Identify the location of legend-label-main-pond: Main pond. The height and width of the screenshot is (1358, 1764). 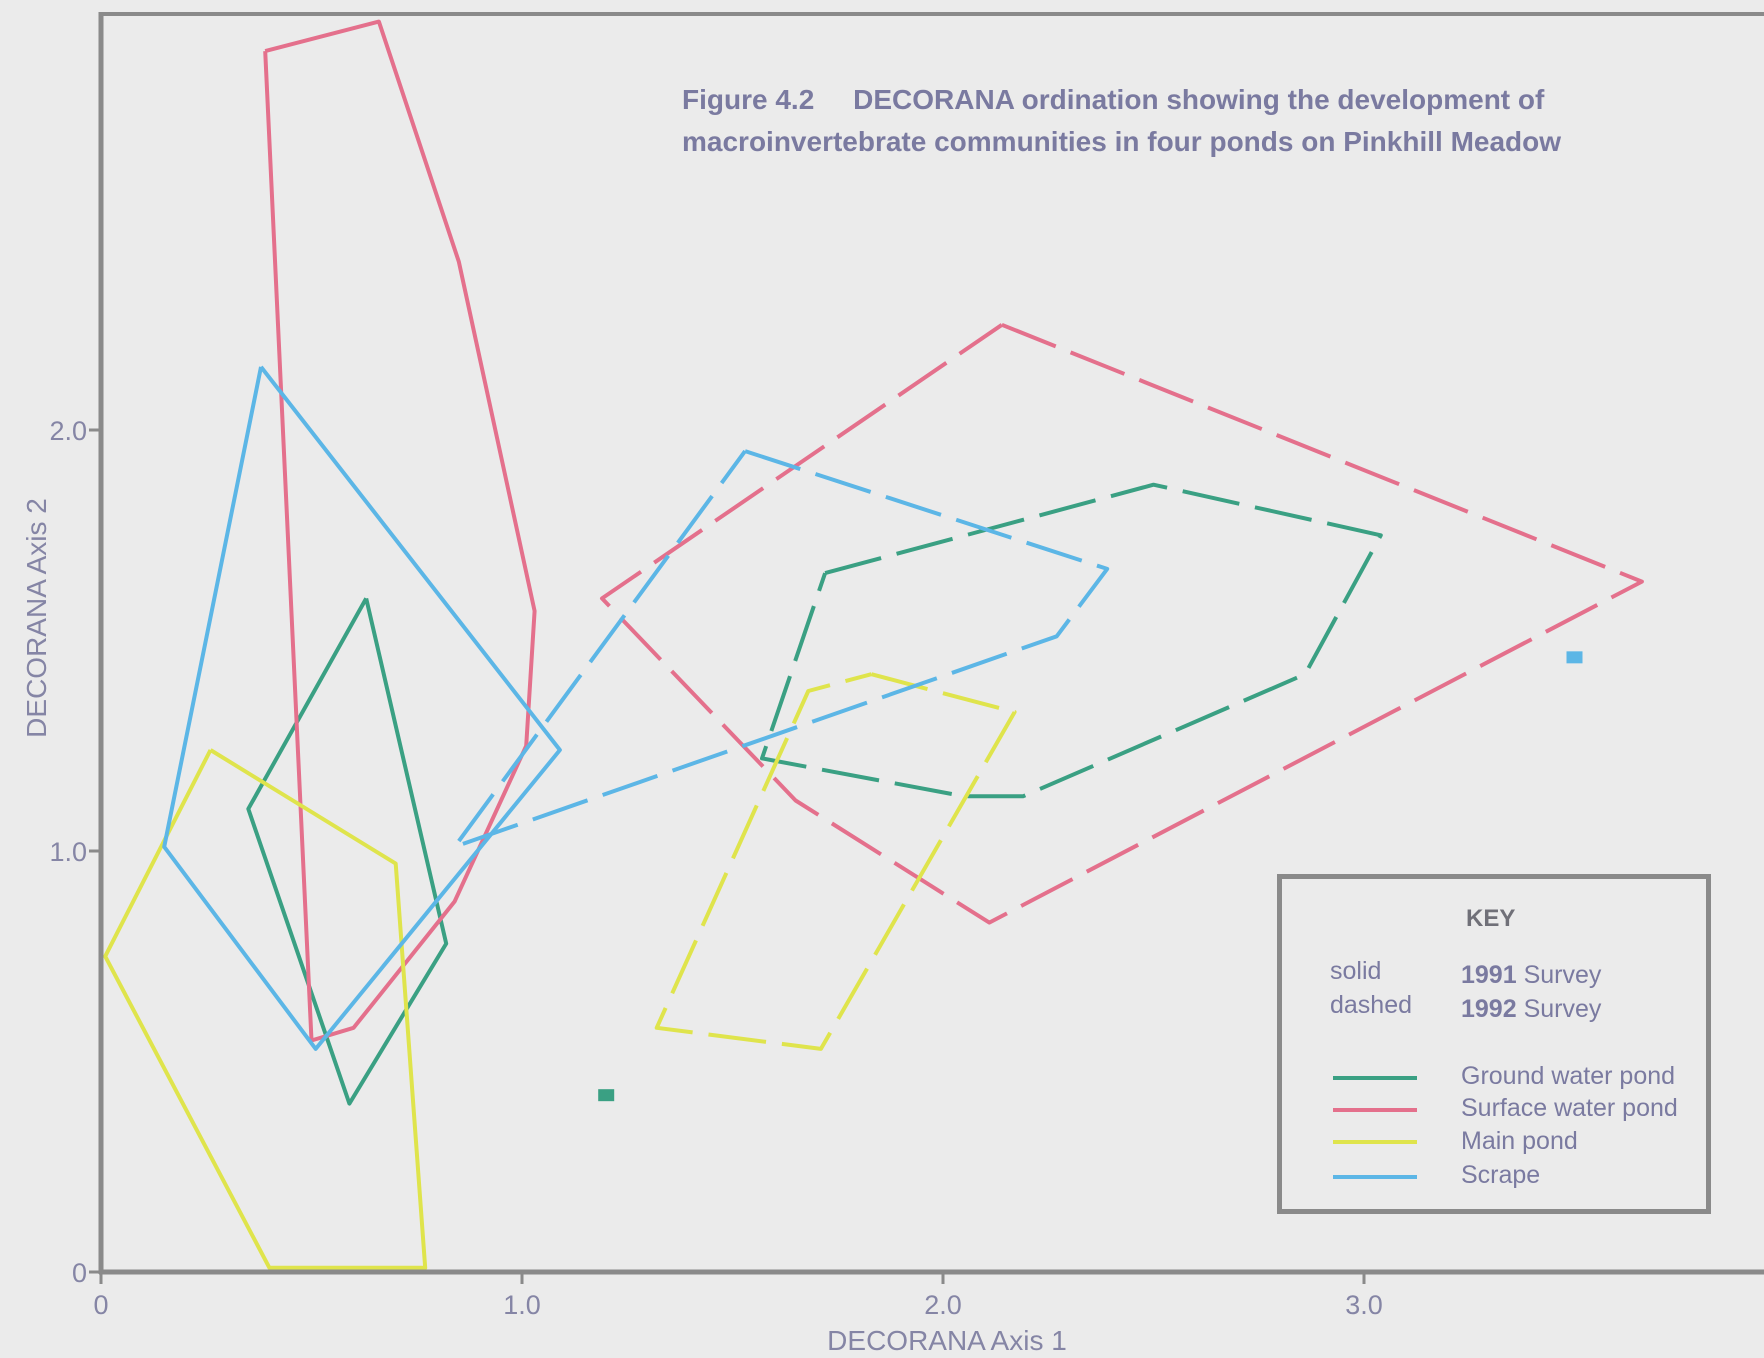
(1519, 1141).